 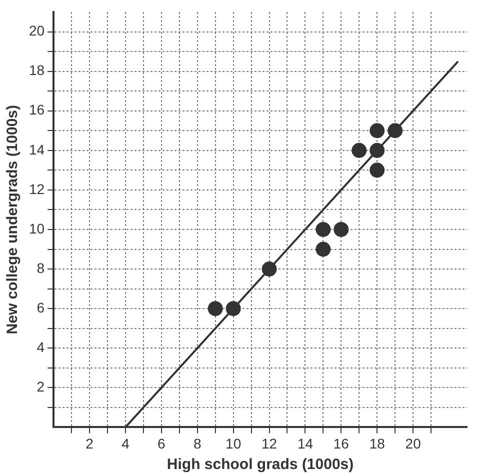 What do you see at coordinates (341, 443) in the screenshot?
I see `x-tick-label: 16` at bounding box center [341, 443].